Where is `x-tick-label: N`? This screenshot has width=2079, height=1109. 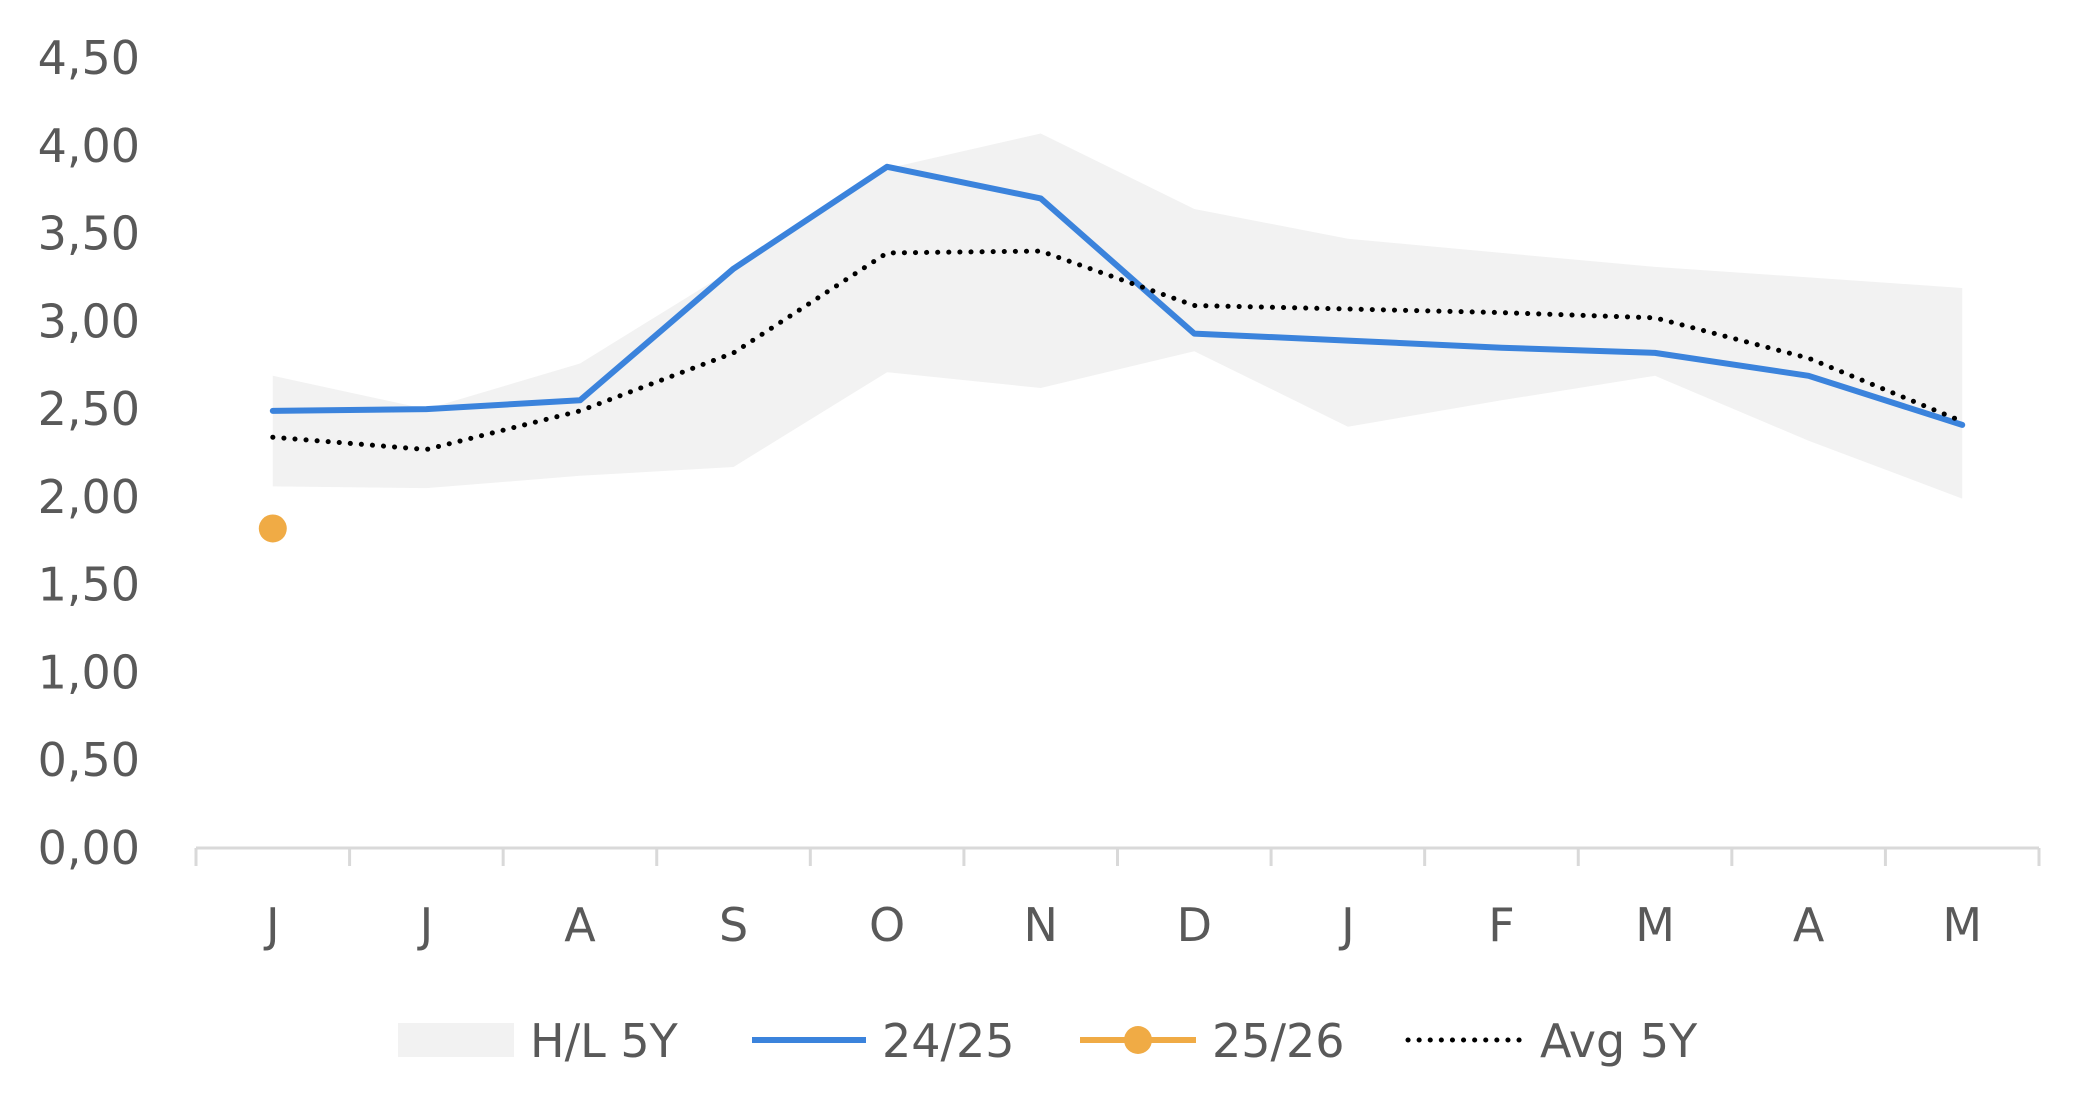 x-tick-label: N is located at coordinates (1040, 925).